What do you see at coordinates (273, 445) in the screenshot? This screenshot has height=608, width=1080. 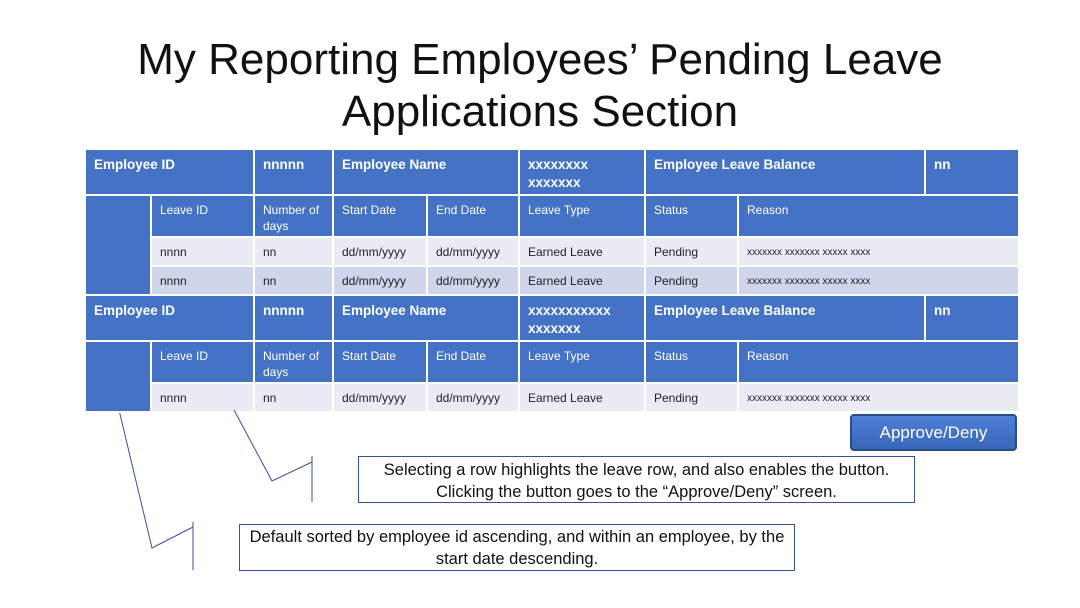 I see `selection-callout-line` at bounding box center [273, 445].